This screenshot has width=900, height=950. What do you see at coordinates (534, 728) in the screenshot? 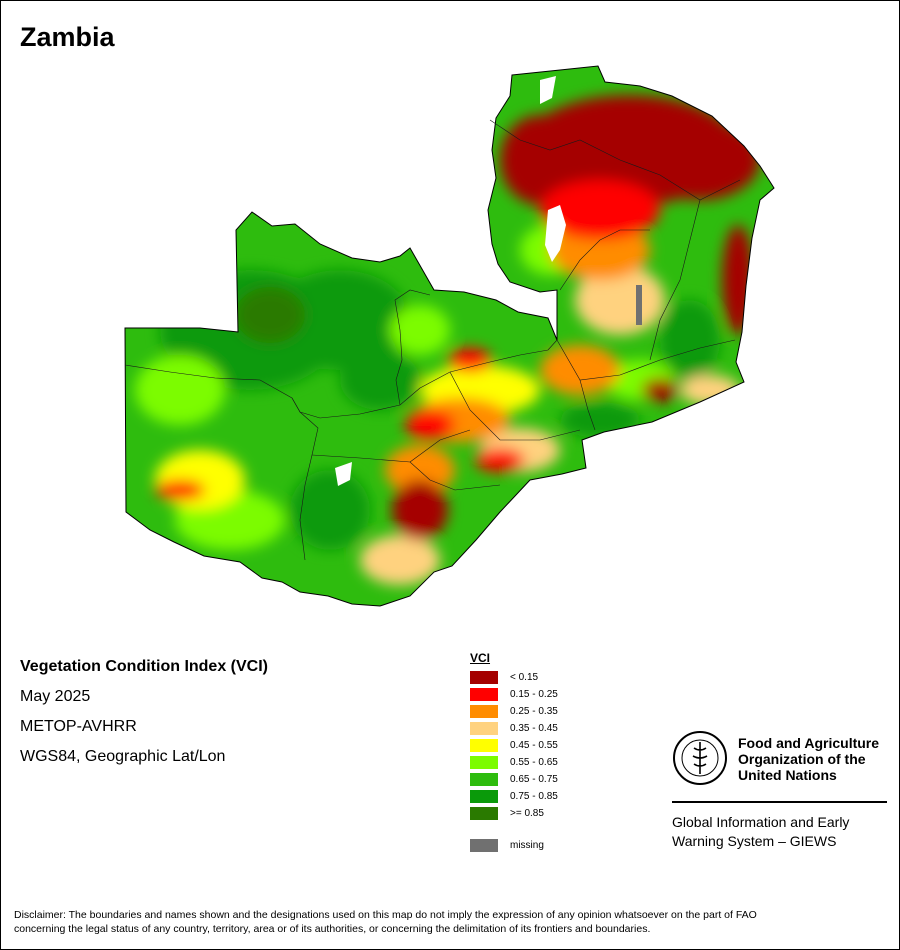
I see `legend-label: 0.35 - 0.45` at bounding box center [534, 728].